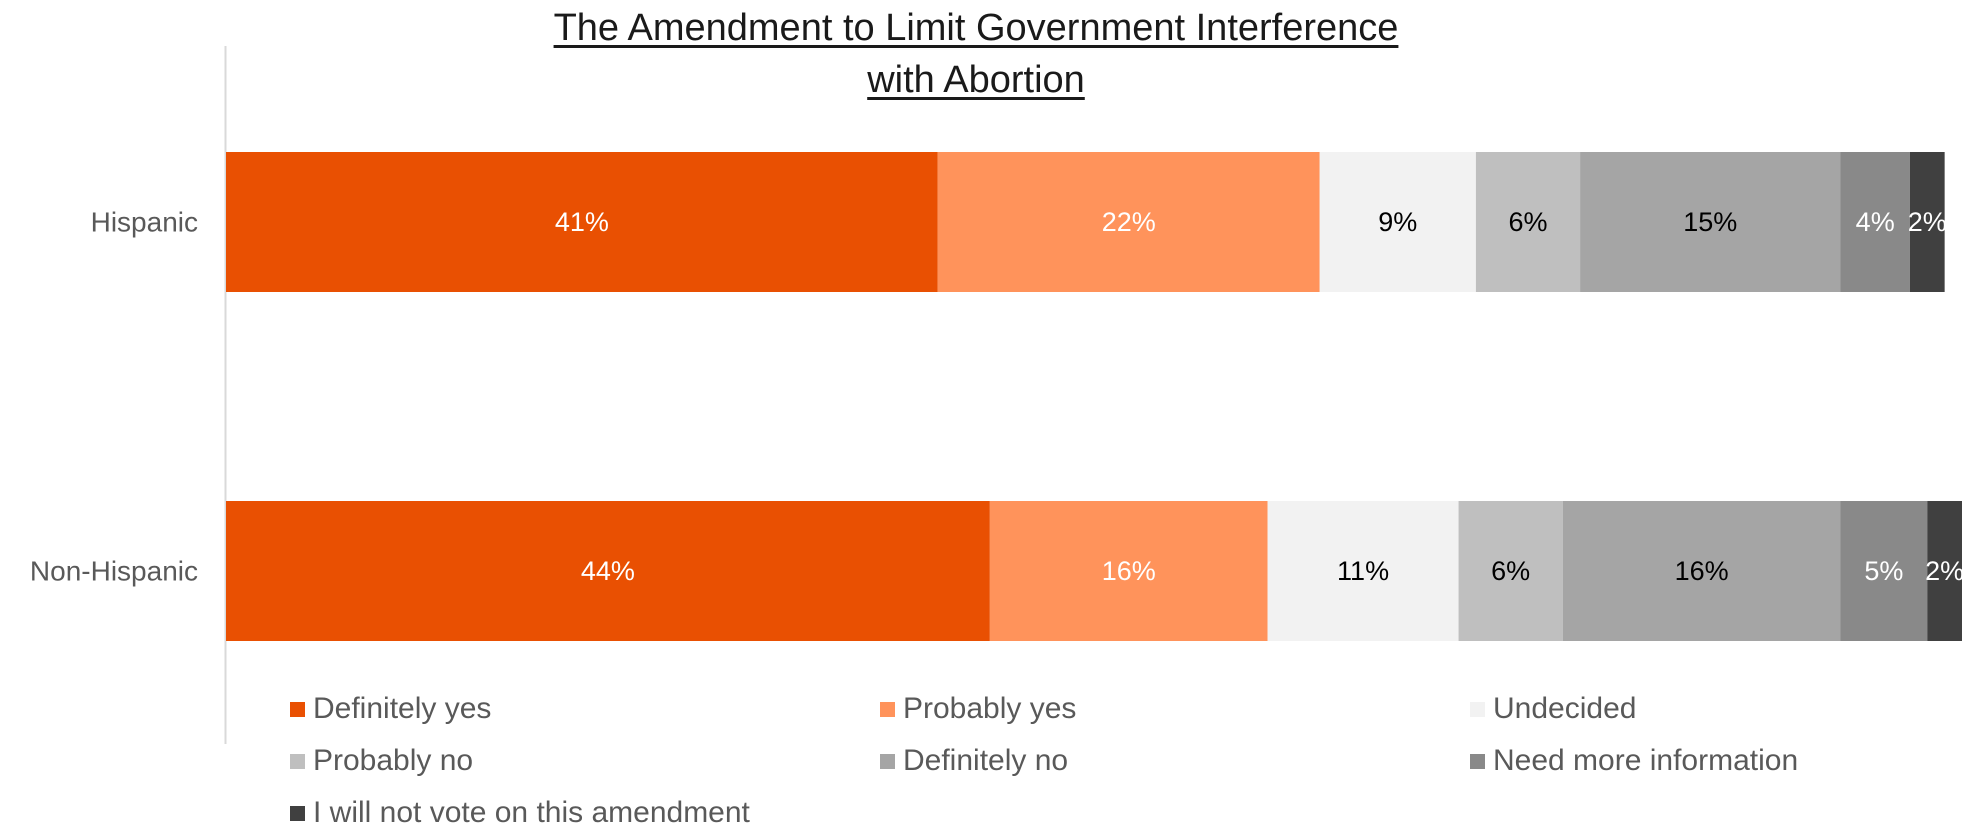 The image size is (1972, 831). What do you see at coordinates (114, 397) in the screenshot?
I see `category-labels: Hispanic Non-Hispanic` at bounding box center [114, 397].